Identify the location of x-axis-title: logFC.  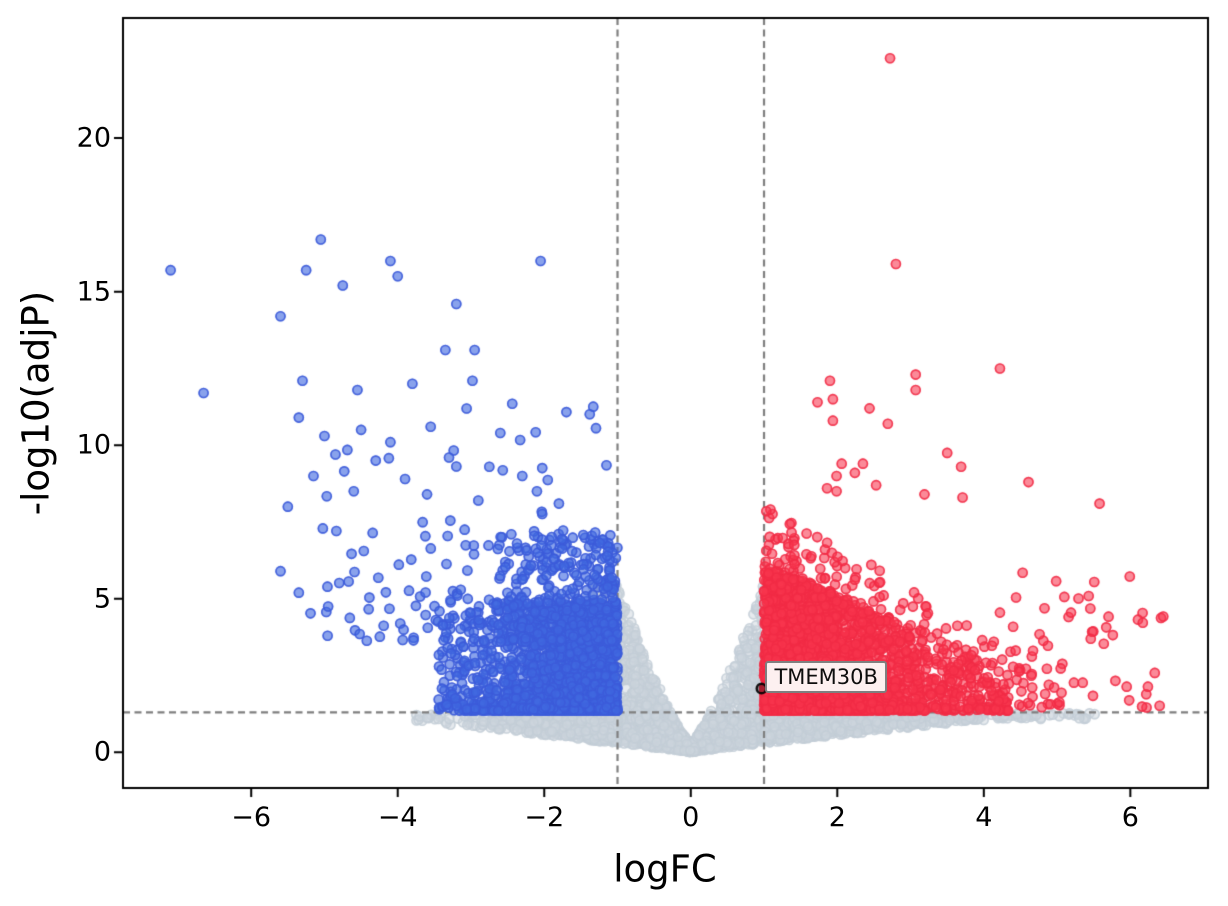
(665, 869).